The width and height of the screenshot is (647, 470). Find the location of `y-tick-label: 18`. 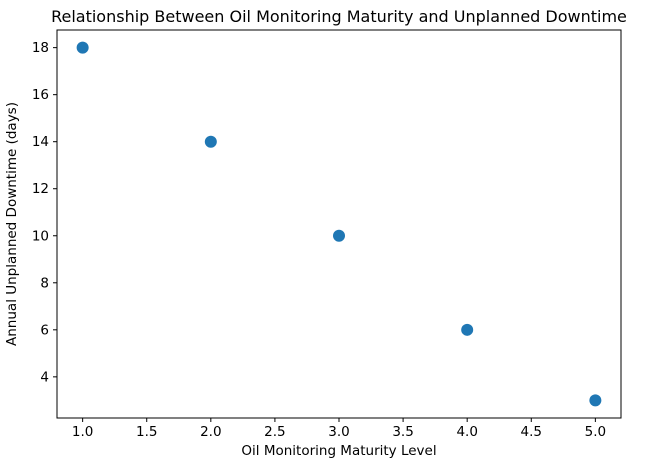

y-tick-label: 18 is located at coordinates (40, 48).